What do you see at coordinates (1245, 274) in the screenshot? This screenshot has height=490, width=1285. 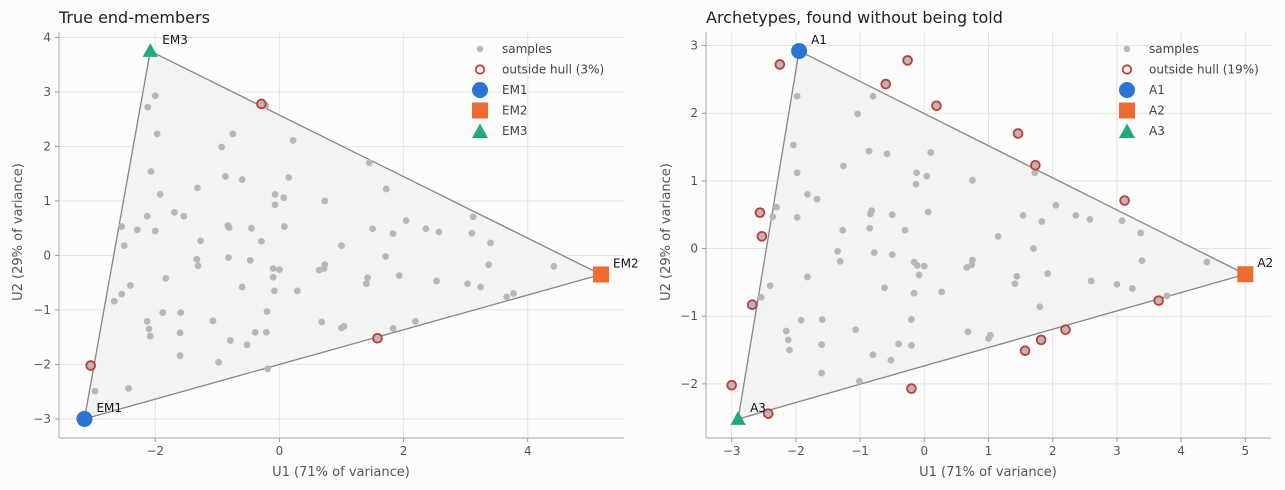 I see `vertex-marker-a2` at bounding box center [1245, 274].